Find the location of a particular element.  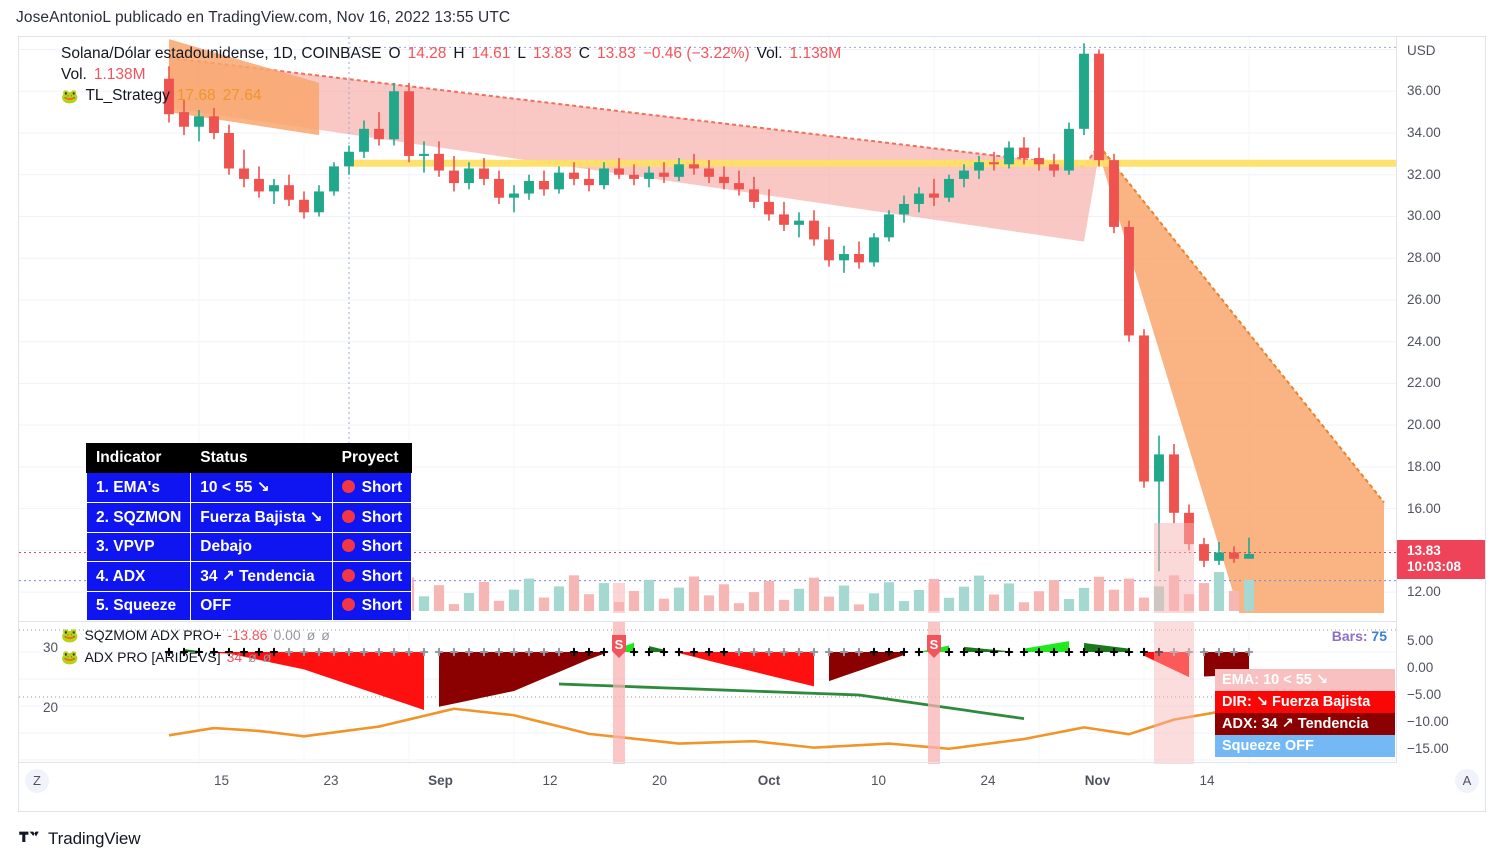

table-row: 4. ADX 34 ↗ Tendencia Short is located at coordinates (249, 576).